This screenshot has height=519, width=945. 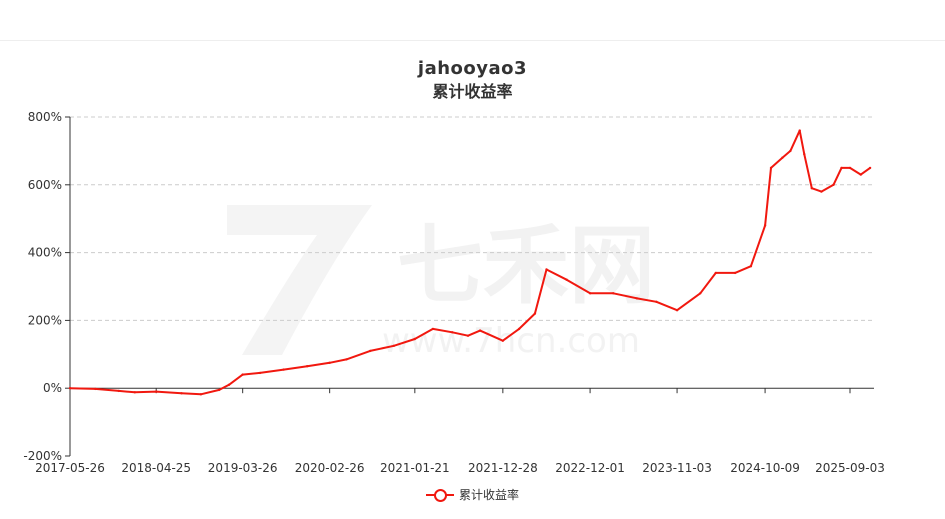 I want to click on y-tick-label: 400%, so click(x=45, y=253).